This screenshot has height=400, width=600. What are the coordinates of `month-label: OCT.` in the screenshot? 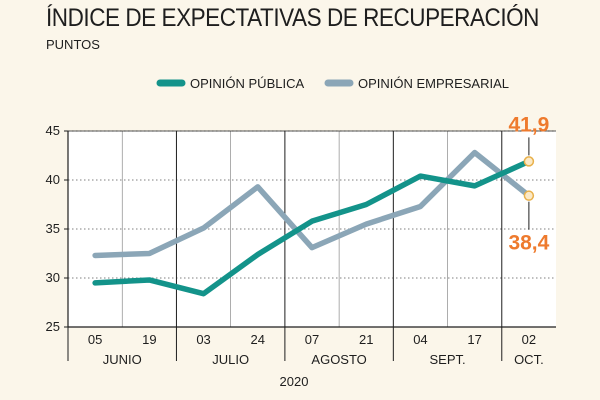 It's located at (529, 359).